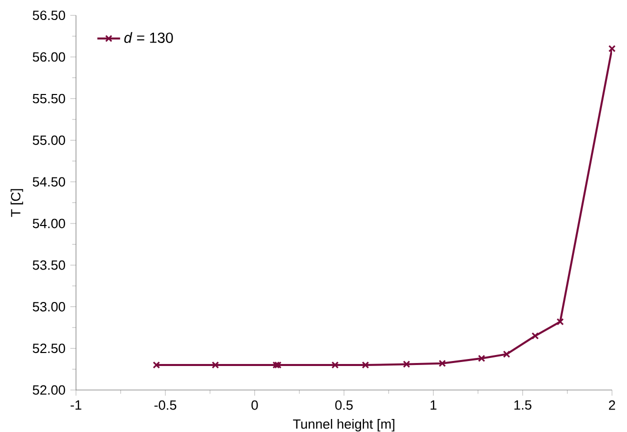  I want to click on y-tick-label: 52.50, so click(49, 349).